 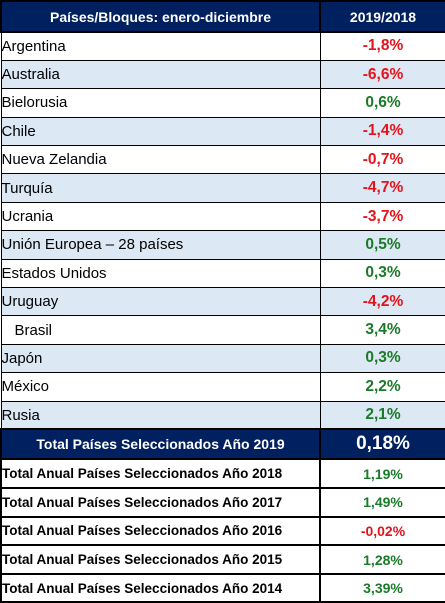 What do you see at coordinates (160, 387) in the screenshot?
I see `country-name: México` at bounding box center [160, 387].